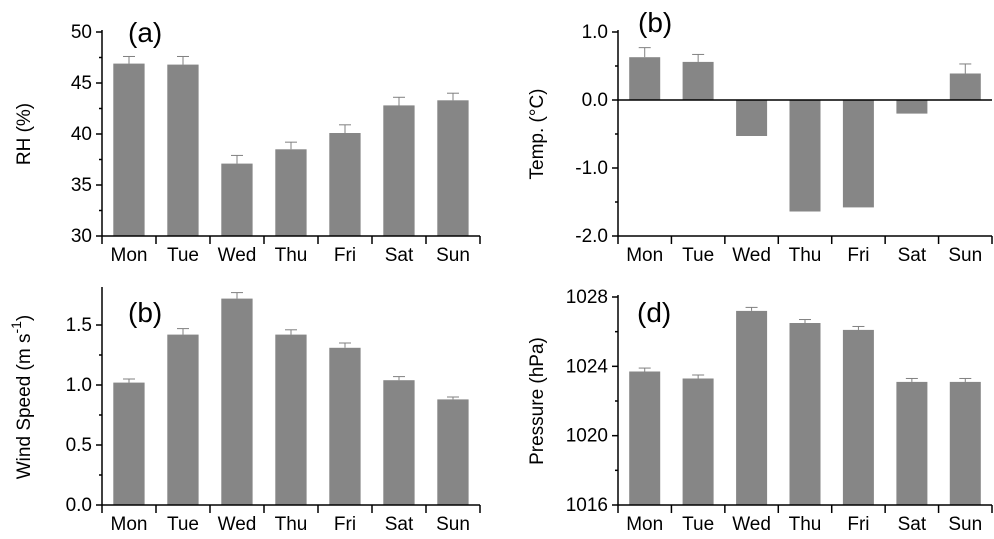  What do you see at coordinates (81, 83) in the screenshot?
I see `y-tick-label: 45` at bounding box center [81, 83].